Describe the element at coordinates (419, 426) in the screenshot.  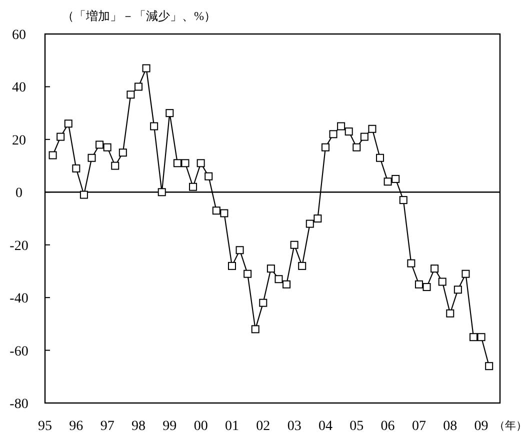
I see `x-tick-label: 07` at that location.